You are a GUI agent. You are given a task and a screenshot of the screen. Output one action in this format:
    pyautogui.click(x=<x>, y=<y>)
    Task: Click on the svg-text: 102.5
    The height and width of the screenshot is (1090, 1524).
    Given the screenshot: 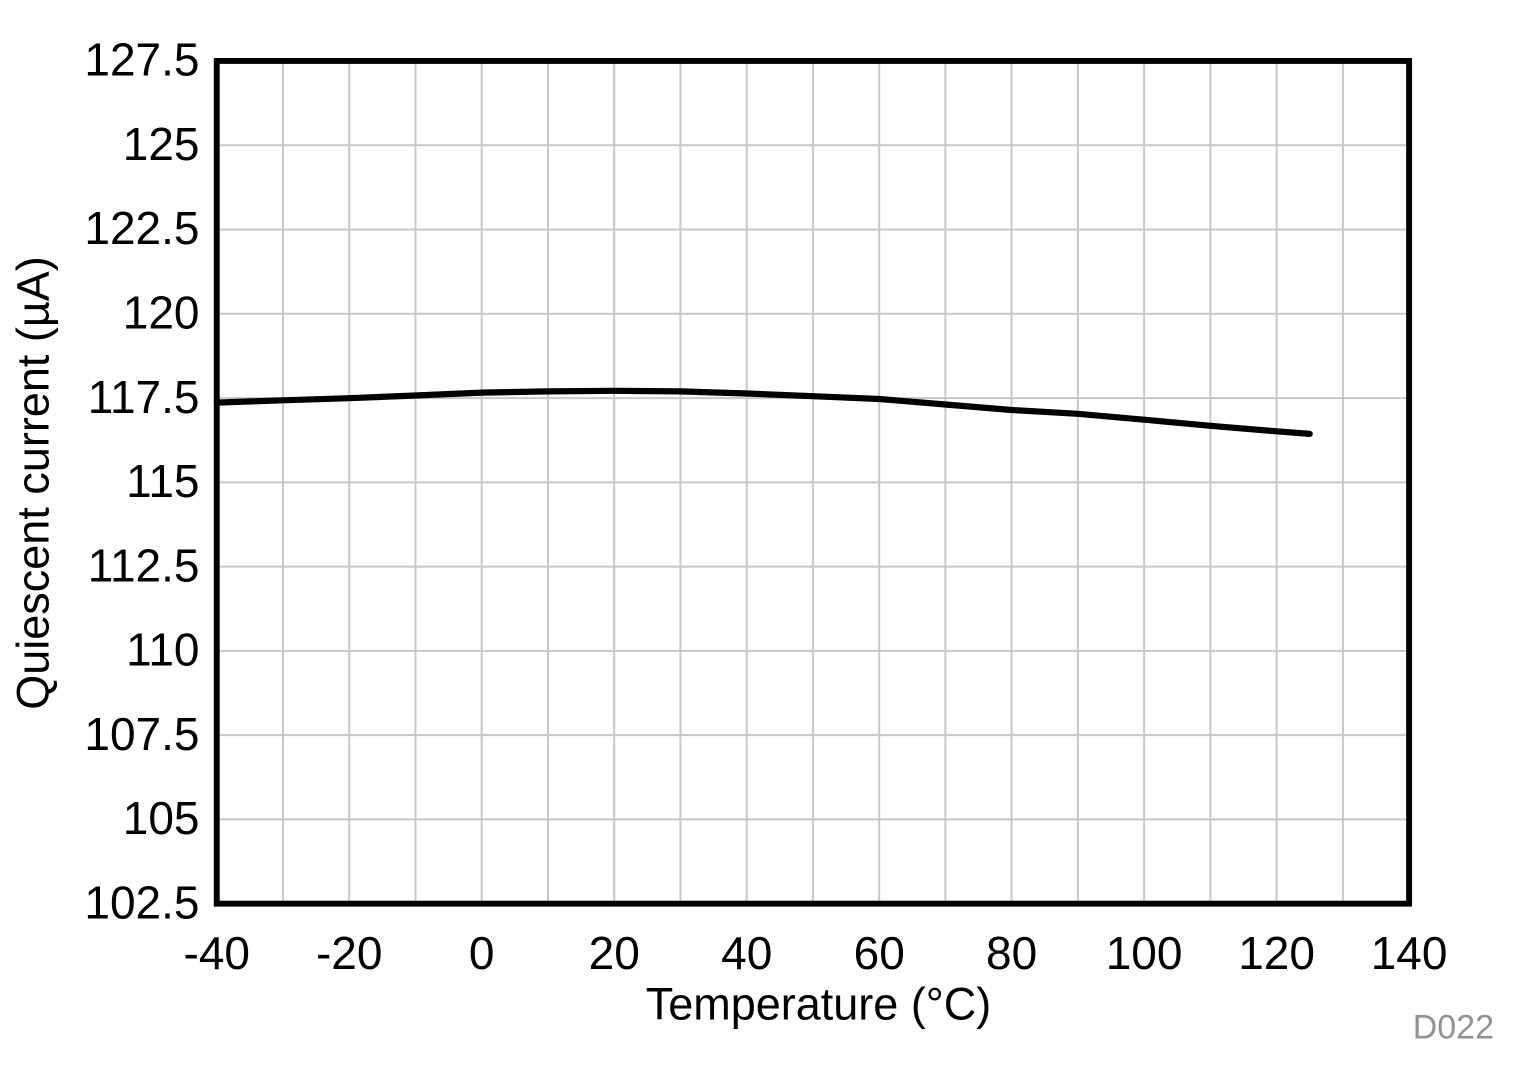 What is the action you would take?
    pyautogui.click(x=141, y=902)
    